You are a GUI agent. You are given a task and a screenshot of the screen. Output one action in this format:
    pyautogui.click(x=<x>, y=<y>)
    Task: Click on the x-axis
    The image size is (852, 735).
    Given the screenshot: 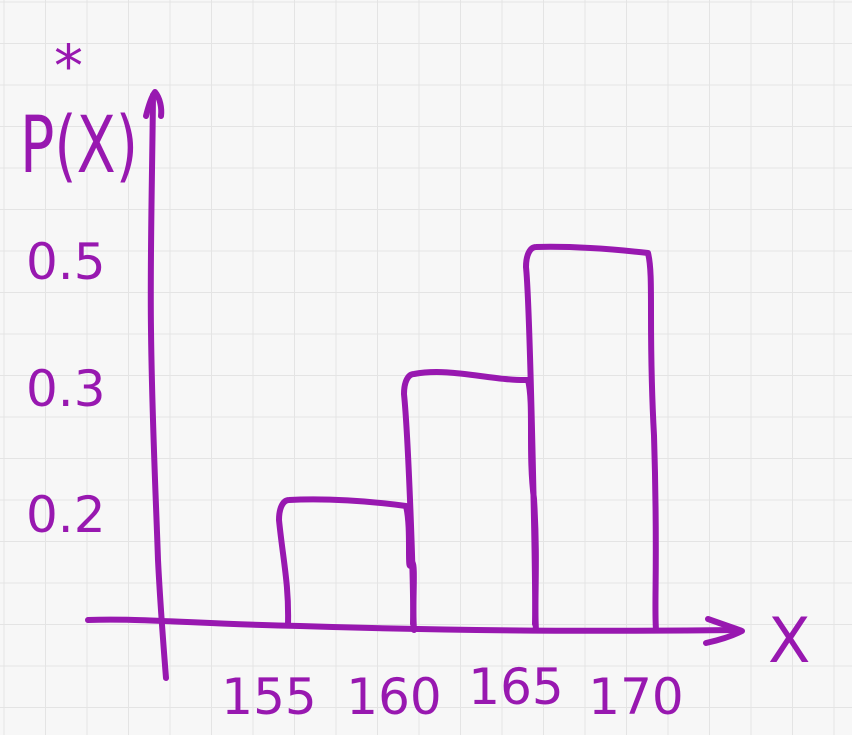 What is the action you would take?
    pyautogui.click(x=413, y=625)
    